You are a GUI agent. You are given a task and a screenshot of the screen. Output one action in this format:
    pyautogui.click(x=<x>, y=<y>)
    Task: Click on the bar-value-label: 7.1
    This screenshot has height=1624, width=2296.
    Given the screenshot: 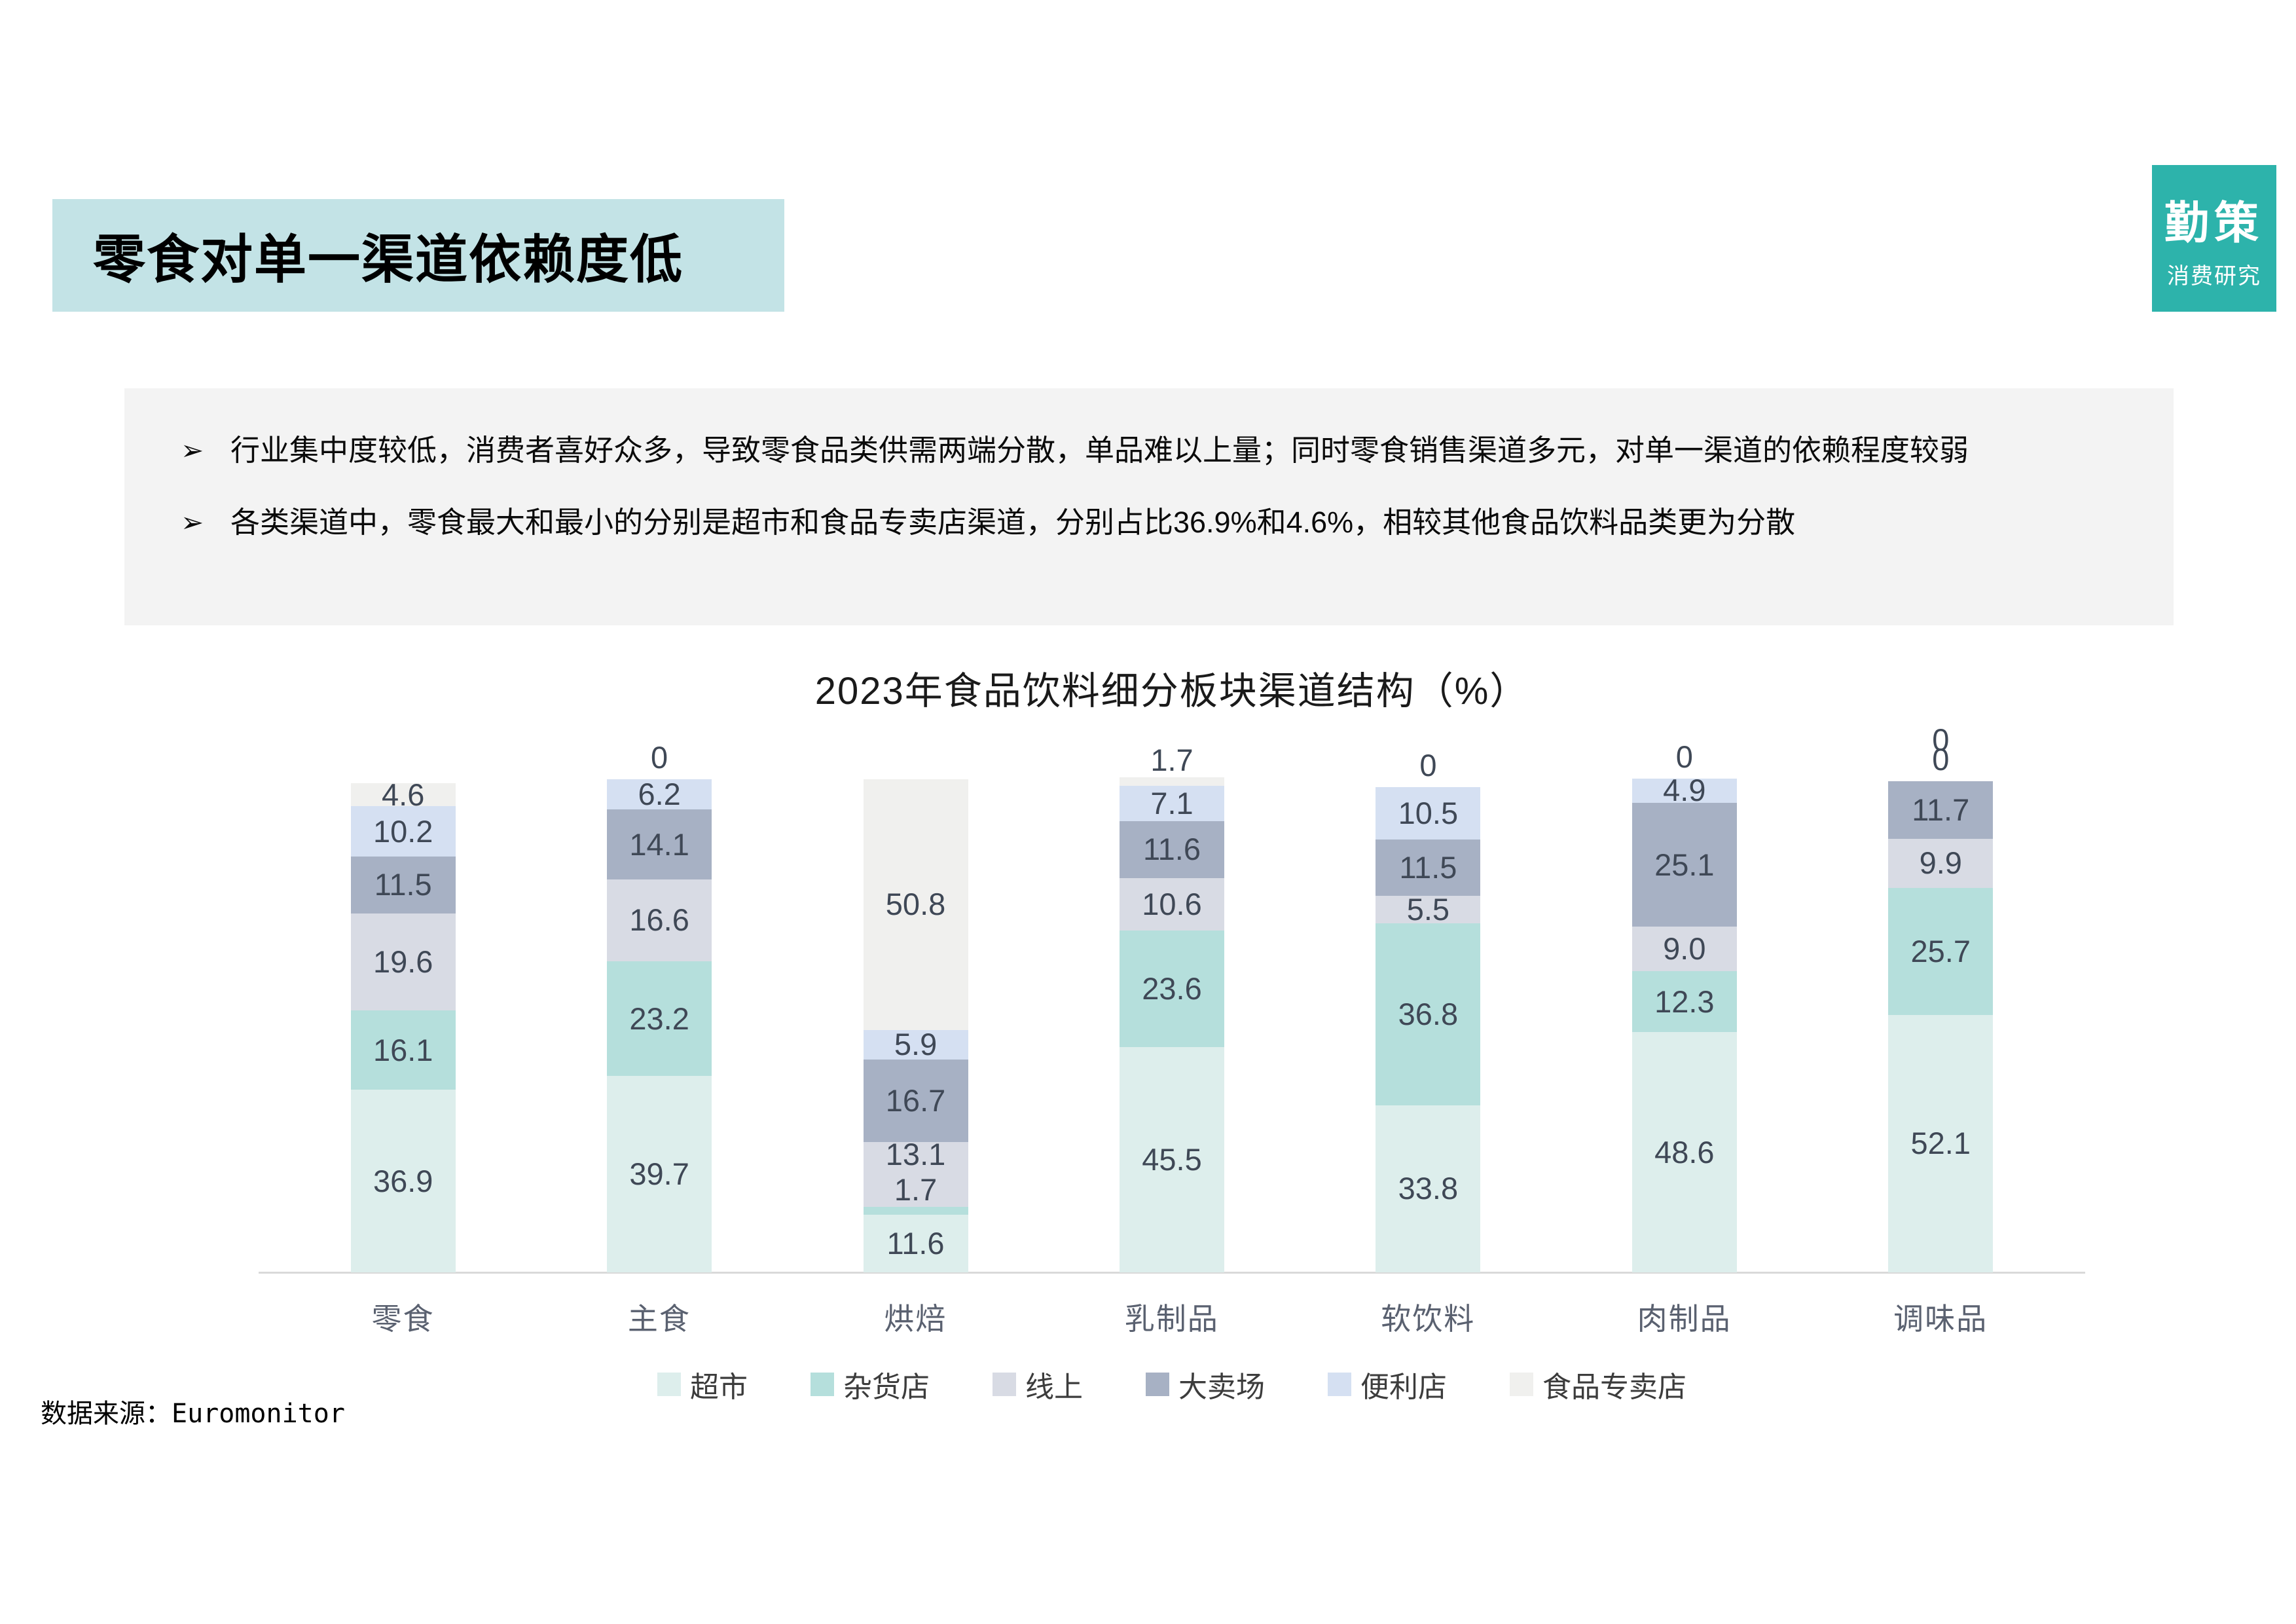 What is the action you would take?
    pyautogui.click(x=1172, y=803)
    